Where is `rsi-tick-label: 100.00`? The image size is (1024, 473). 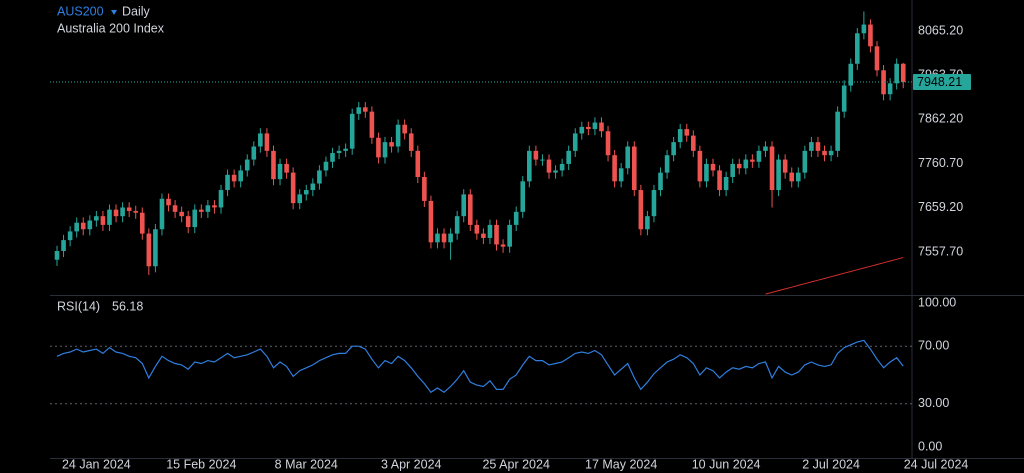
rsi-tick-label: 100.00 is located at coordinates (937, 302).